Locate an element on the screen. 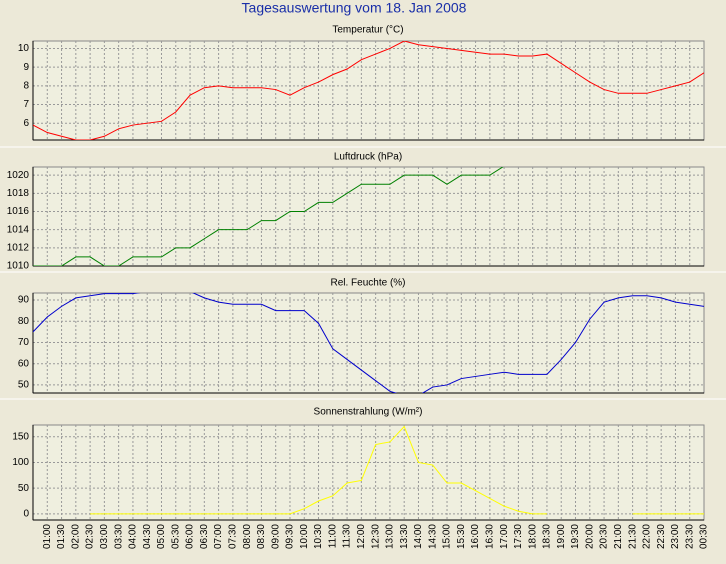 Image resolution: width=726 pixels, height=564 pixels. x-tick-label: 13:30 is located at coordinates (404, 536).